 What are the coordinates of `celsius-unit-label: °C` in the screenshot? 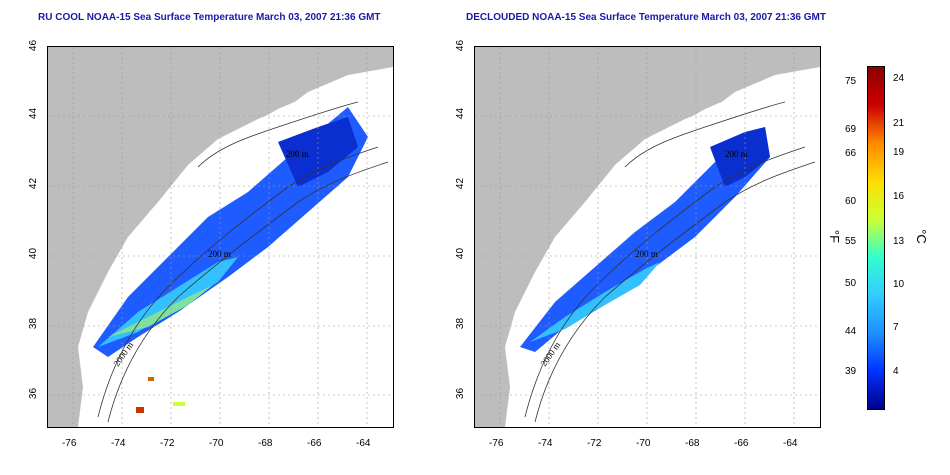 It's located at (921, 236).